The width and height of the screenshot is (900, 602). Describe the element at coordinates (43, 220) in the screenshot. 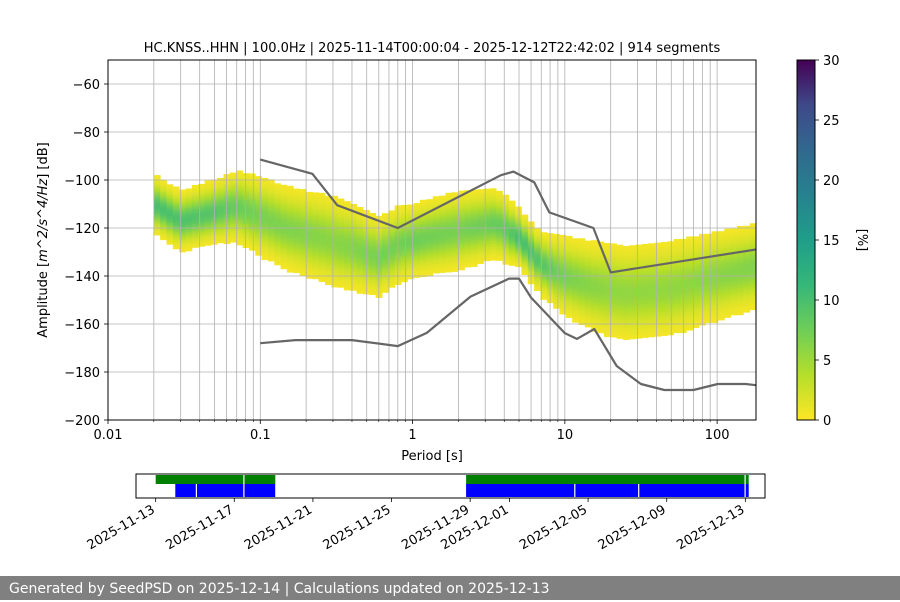

I see `y-axis-label-units: m^2/s^4/Hz` at that location.